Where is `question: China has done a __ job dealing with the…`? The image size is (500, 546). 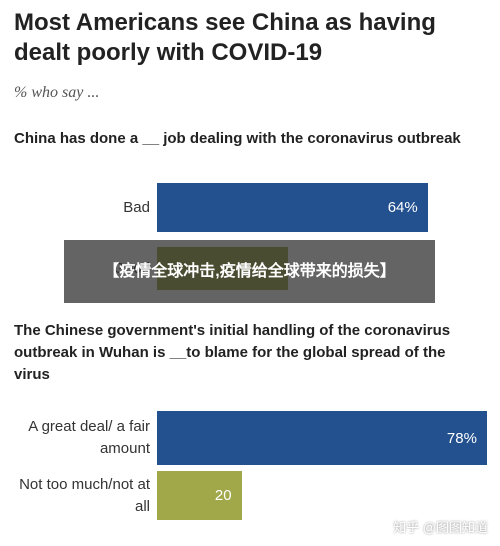
question: China has done a __ job dealing with the… is located at coordinates (237, 138).